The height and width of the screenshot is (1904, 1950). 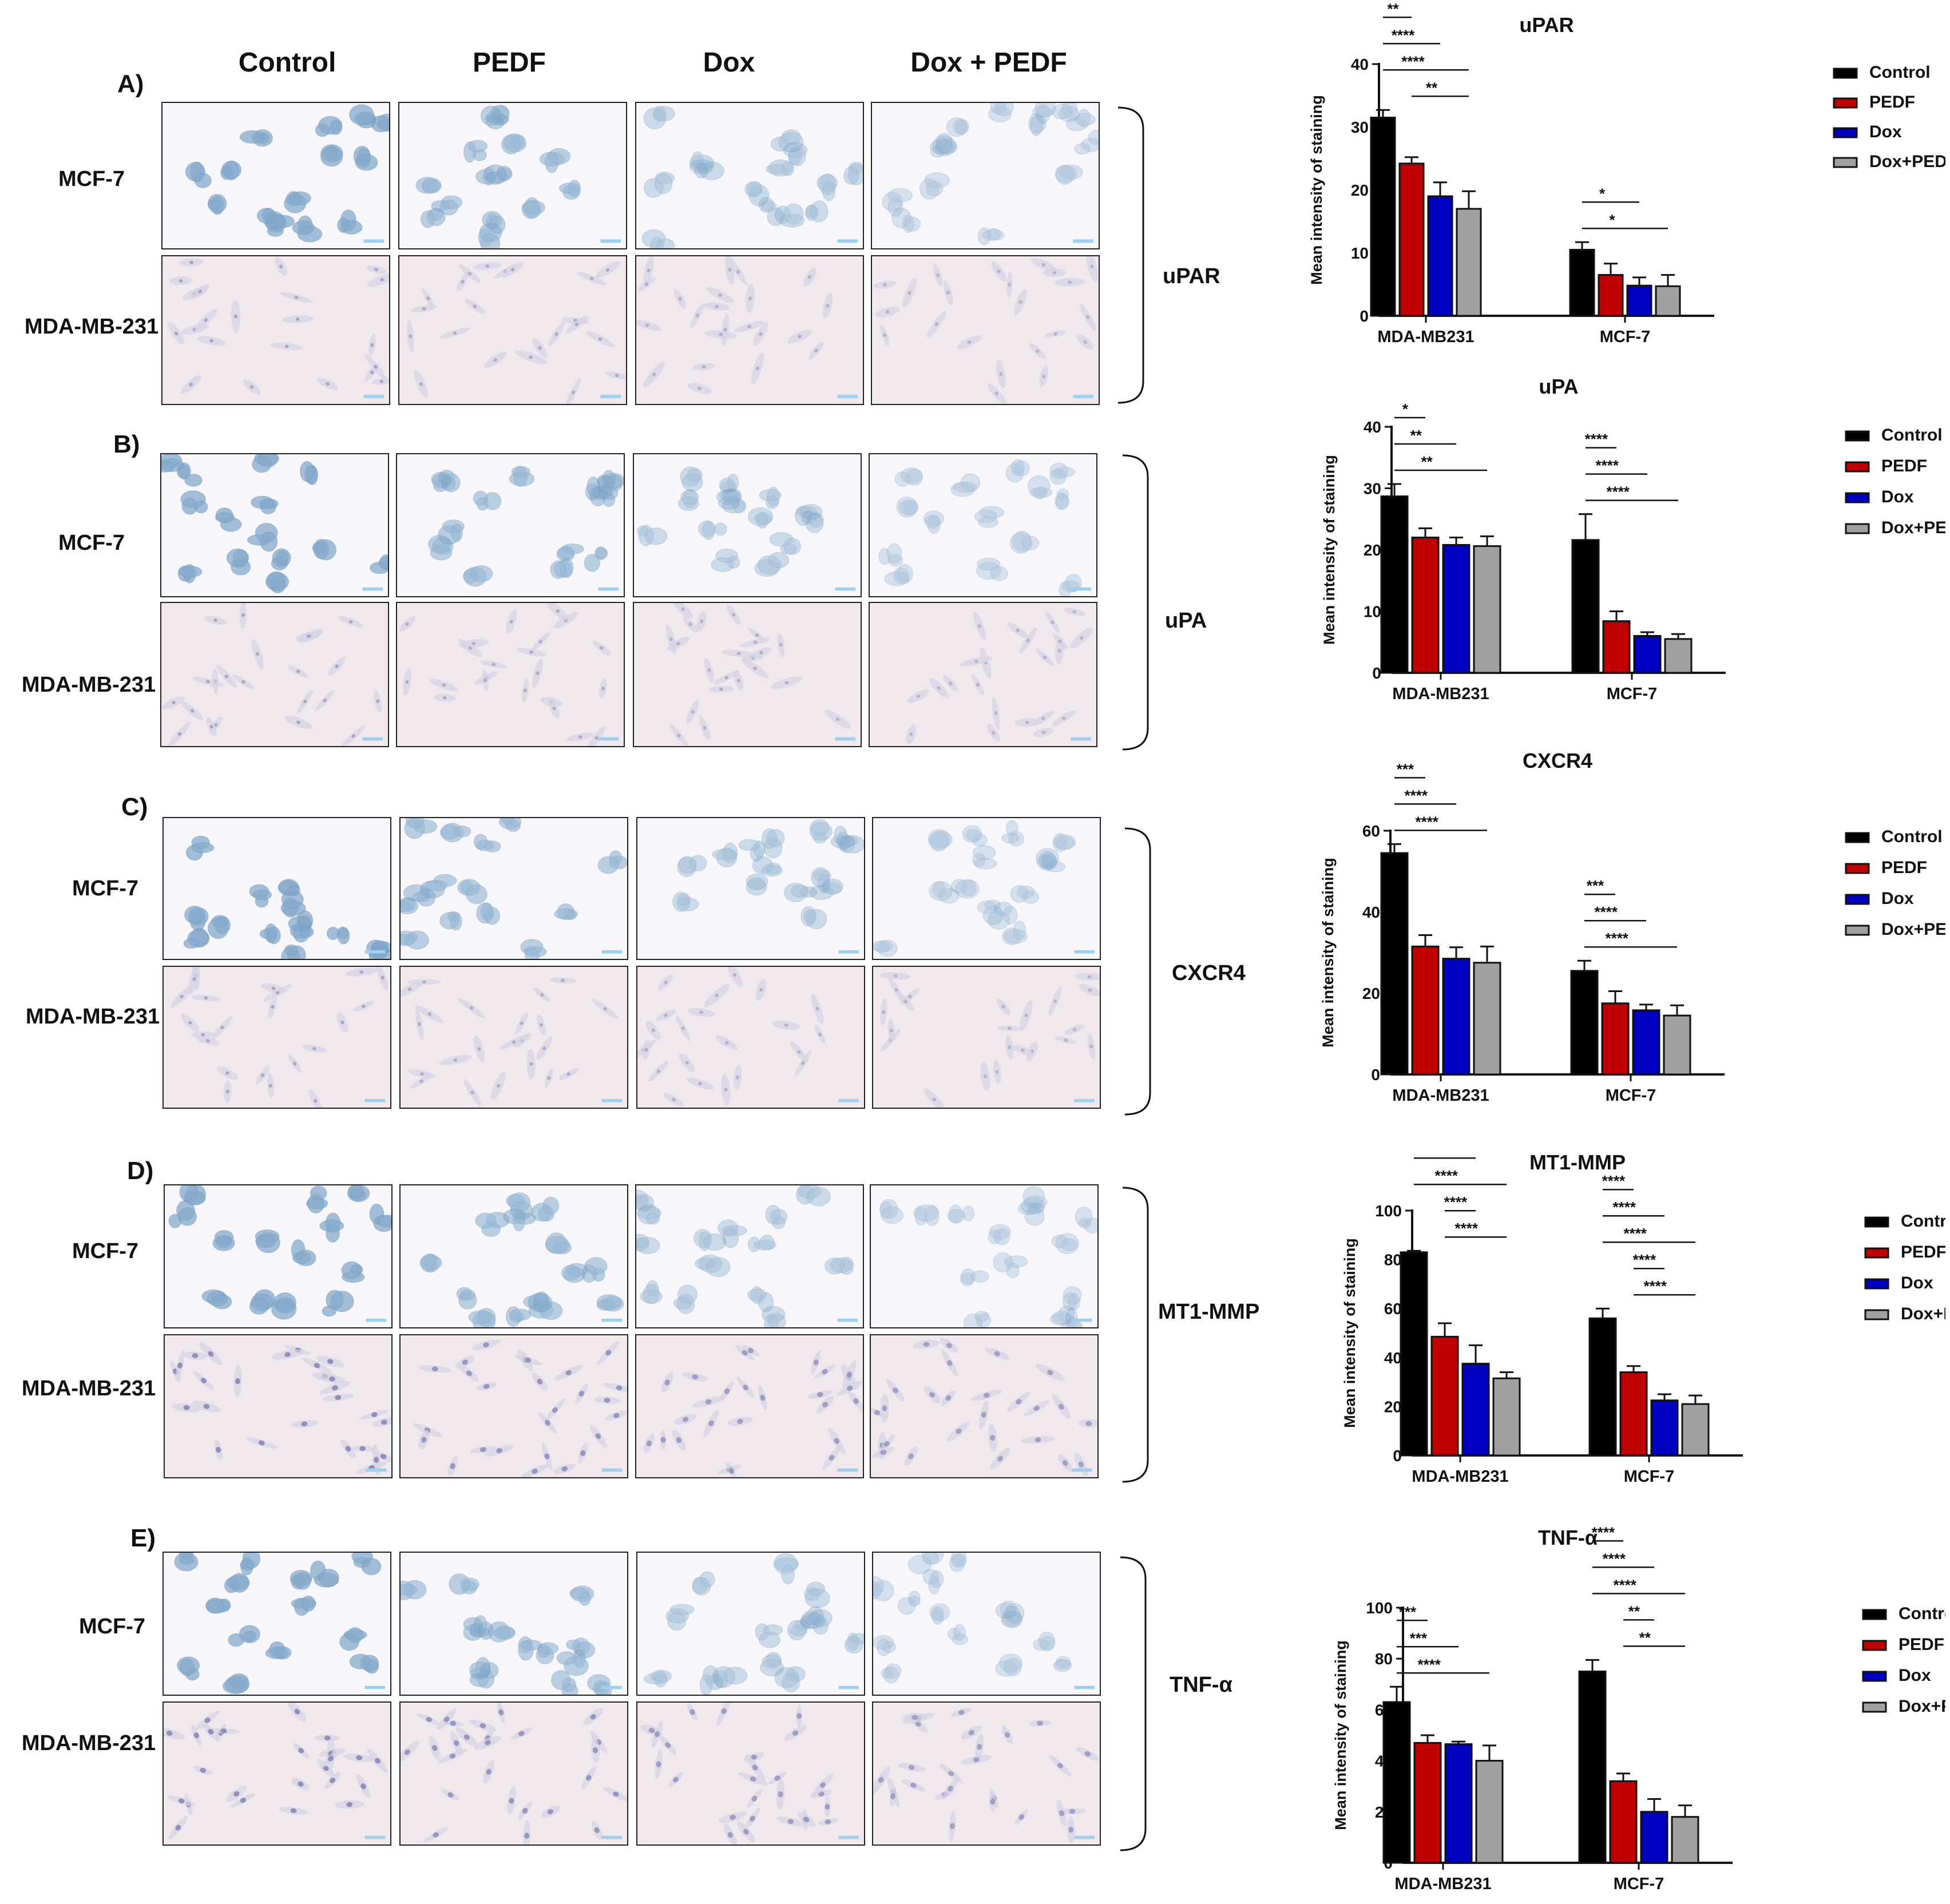 I want to click on micrograph-a-mda-dox, so click(x=749, y=330).